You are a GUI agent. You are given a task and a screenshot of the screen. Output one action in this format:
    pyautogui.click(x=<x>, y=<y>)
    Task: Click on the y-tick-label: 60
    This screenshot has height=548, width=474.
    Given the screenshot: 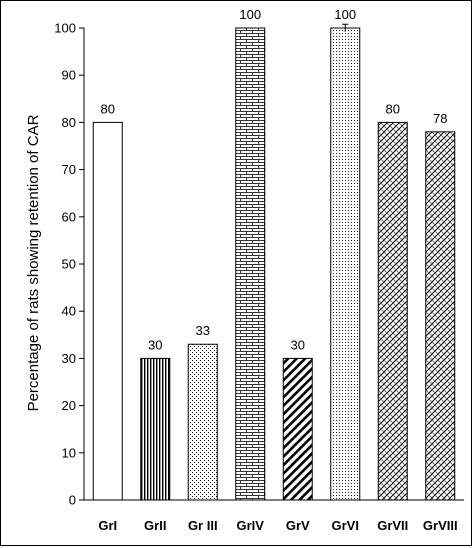 What is the action you would take?
    pyautogui.click(x=69, y=216)
    